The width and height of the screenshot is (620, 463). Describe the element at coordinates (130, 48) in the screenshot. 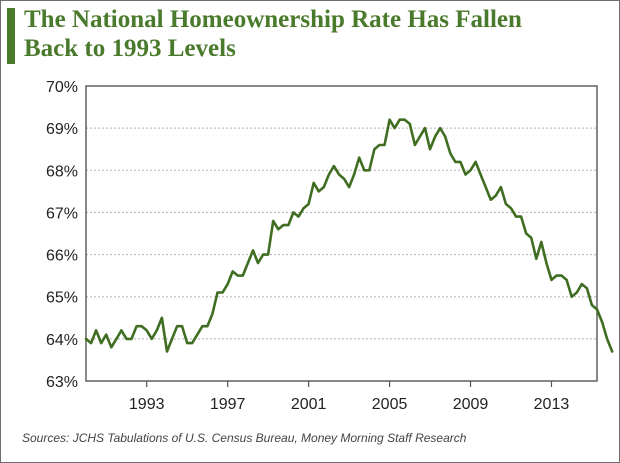

I see `chart-title-line-2: Back to 1993 Levels` at that location.